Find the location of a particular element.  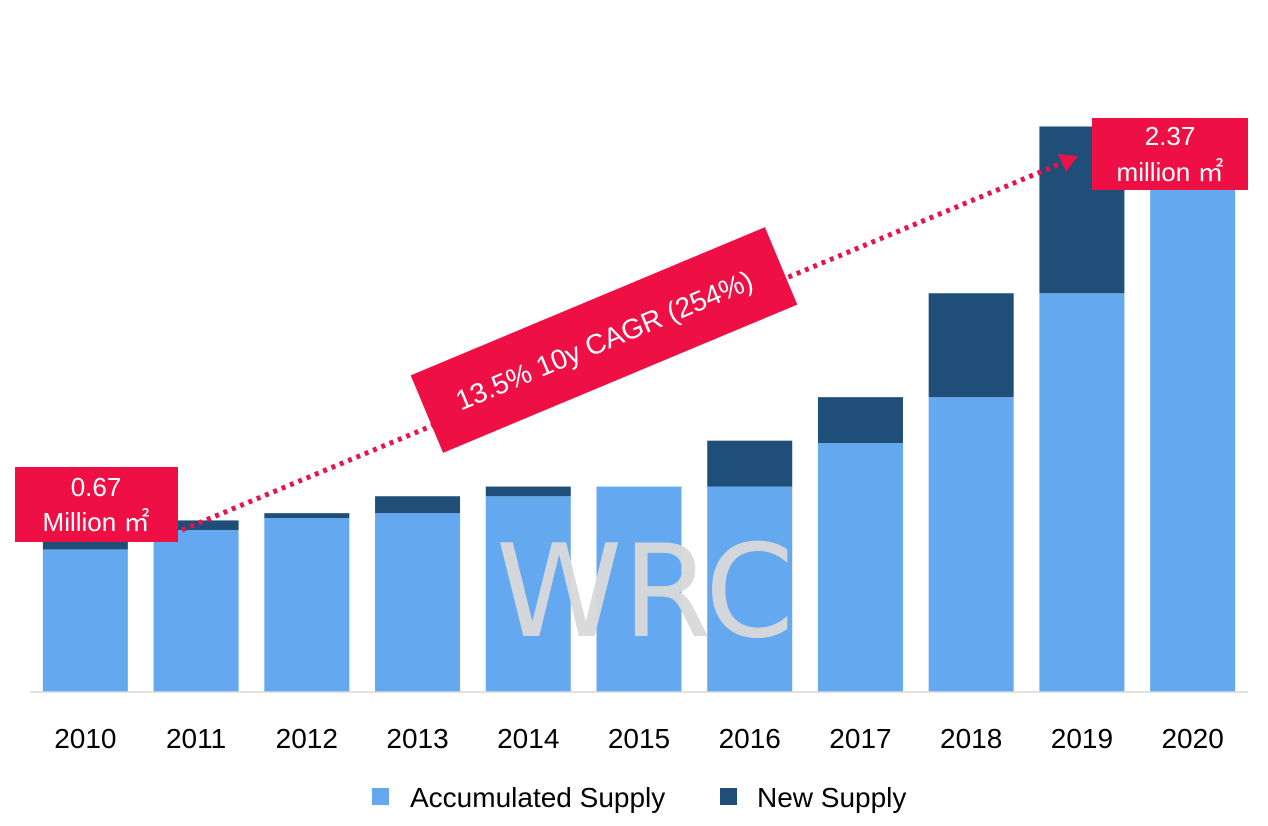

x-tick-label-2013: 2013 is located at coordinates (417, 738).